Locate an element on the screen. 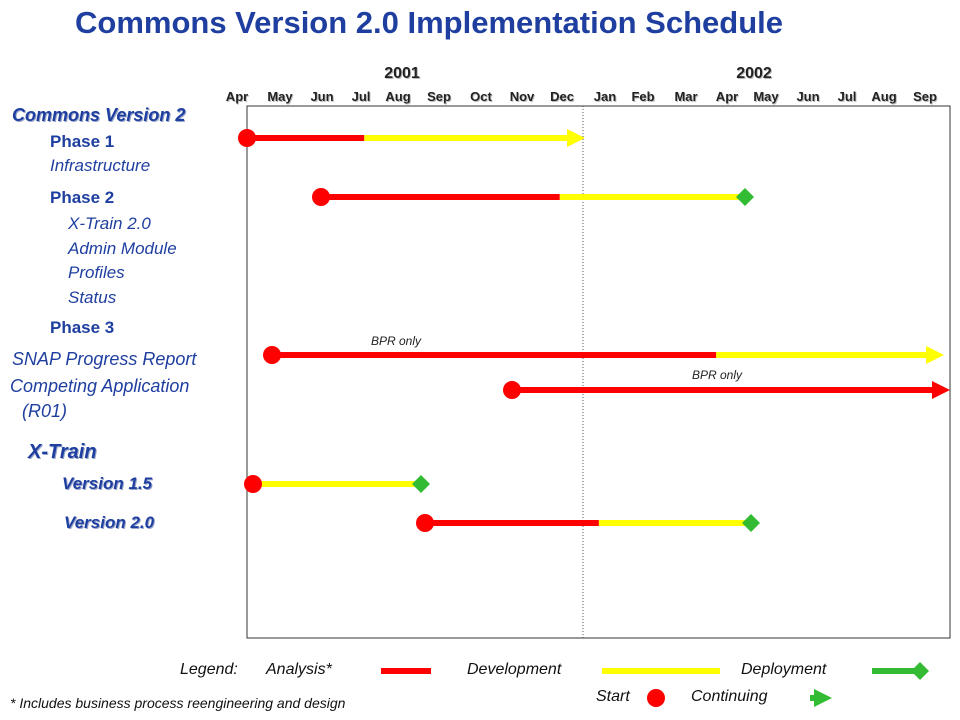 The image size is (960, 720). row-sublabel-admin-module: Admin Module is located at coordinates (122, 248).